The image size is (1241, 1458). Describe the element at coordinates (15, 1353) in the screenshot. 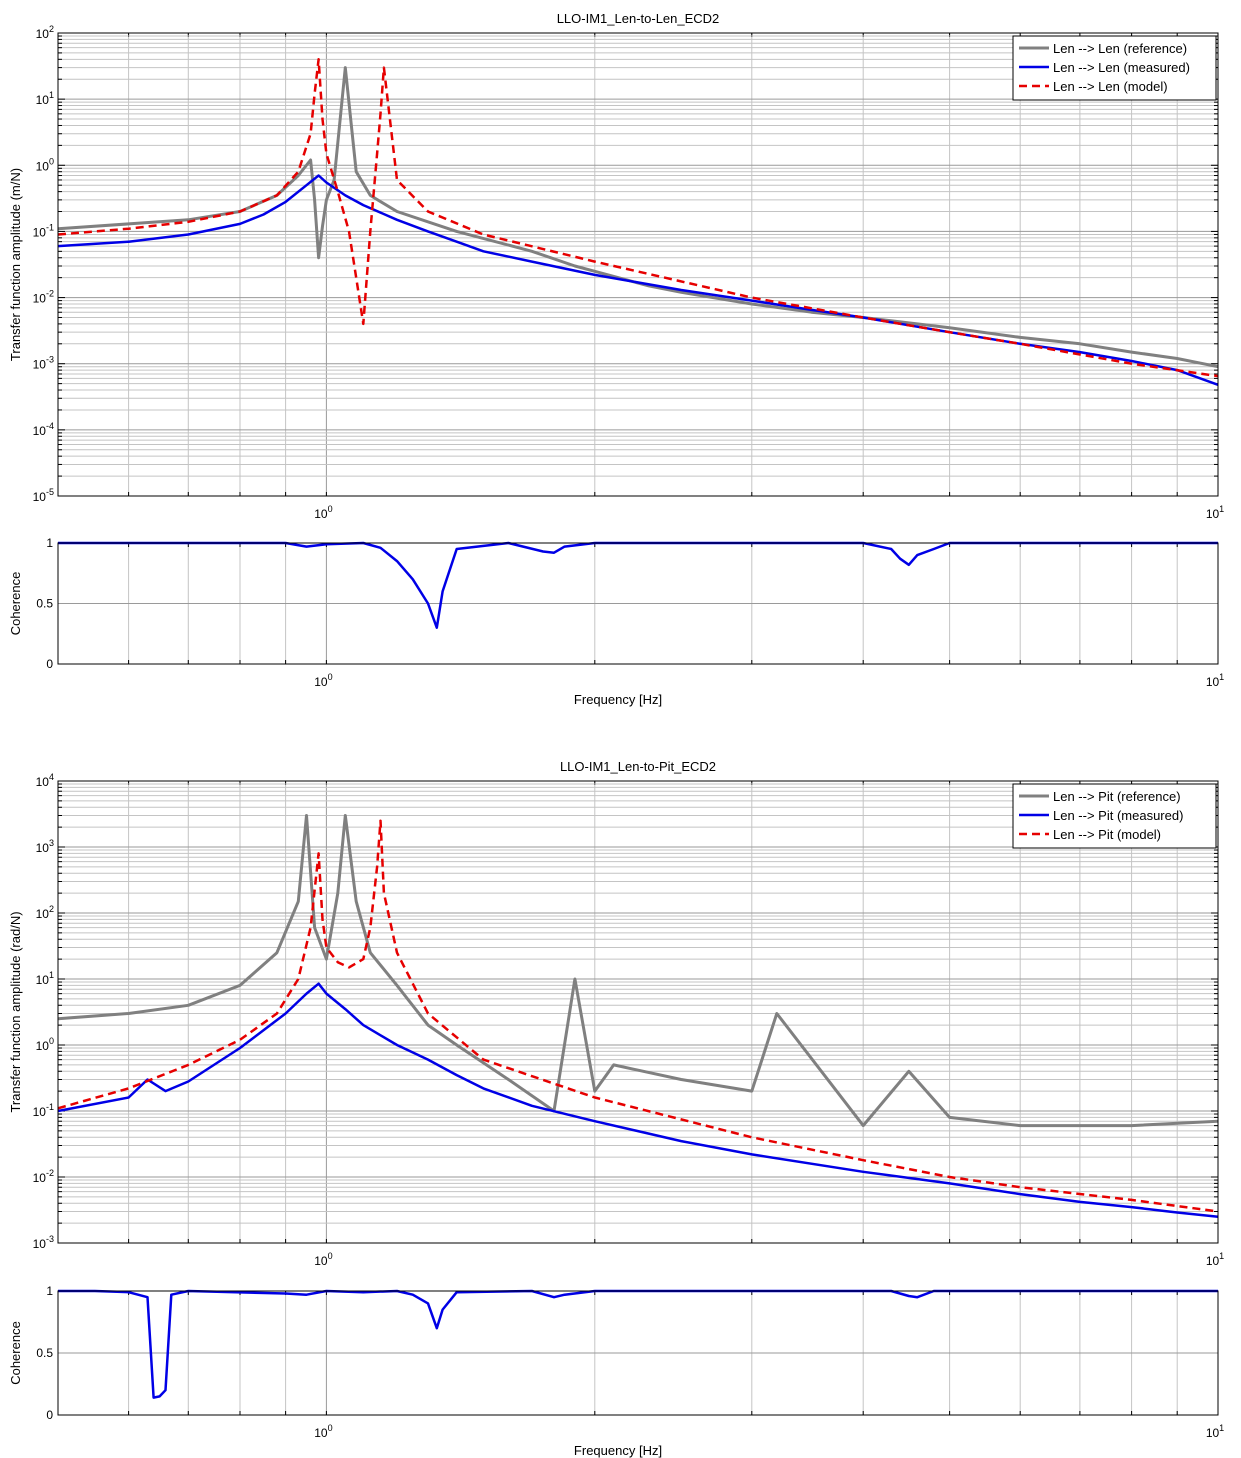

I see `chart-4-ylabel: Coherence` at that location.